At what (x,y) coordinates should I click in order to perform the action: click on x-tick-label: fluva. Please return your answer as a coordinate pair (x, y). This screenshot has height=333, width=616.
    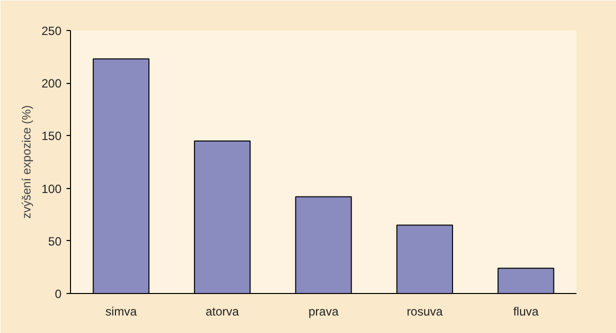
    Looking at the image, I should click on (526, 311).